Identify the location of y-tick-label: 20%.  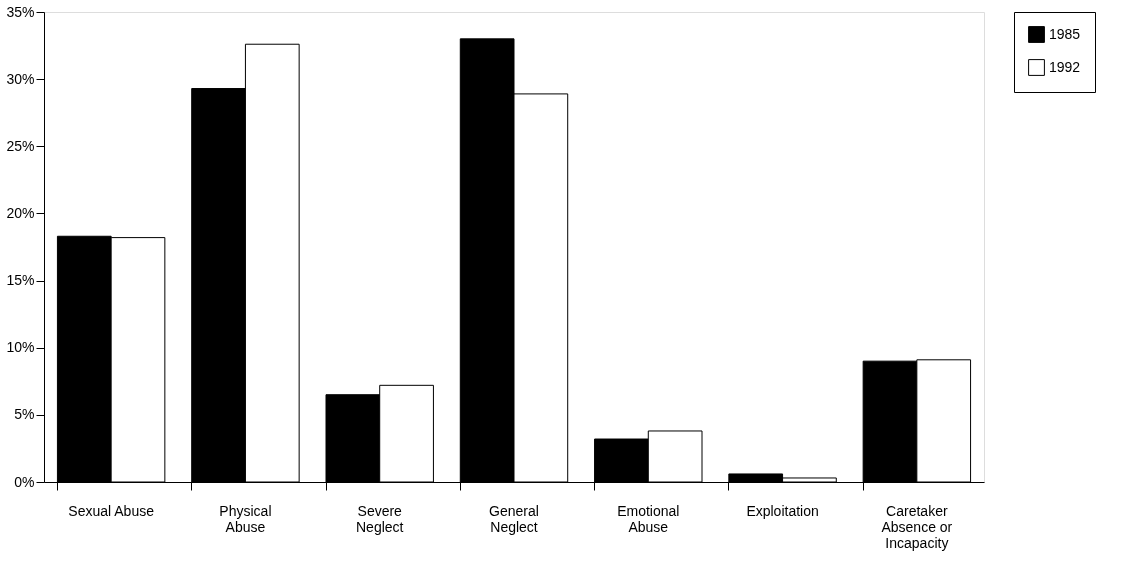
(20, 212).